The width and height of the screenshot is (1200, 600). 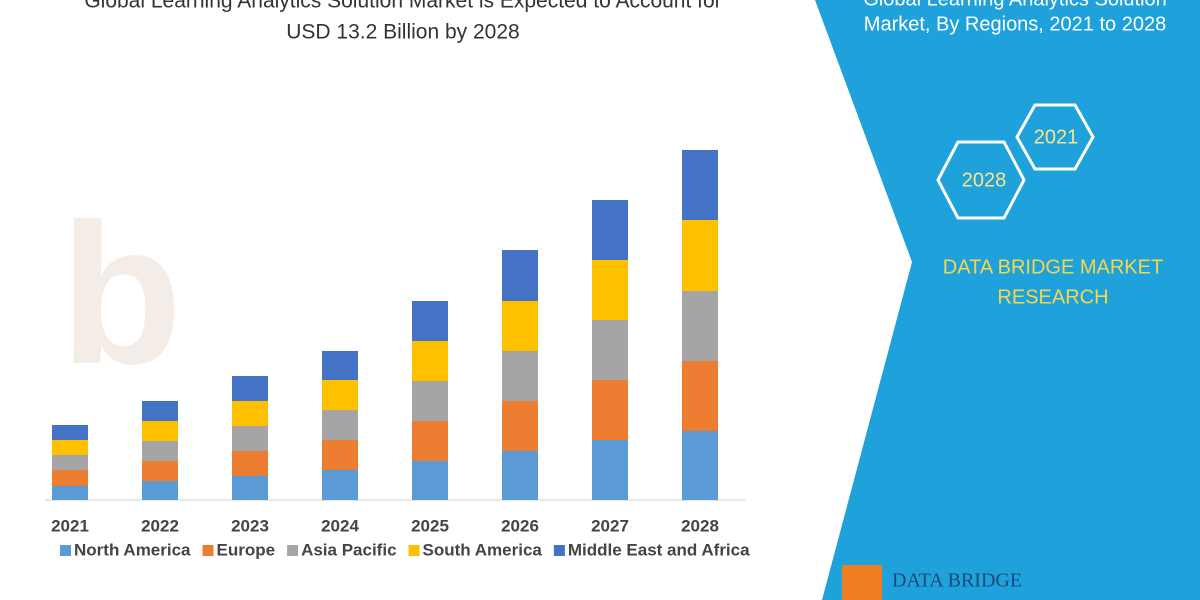 I want to click on legend-label: Europe, so click(x=246, y=549).